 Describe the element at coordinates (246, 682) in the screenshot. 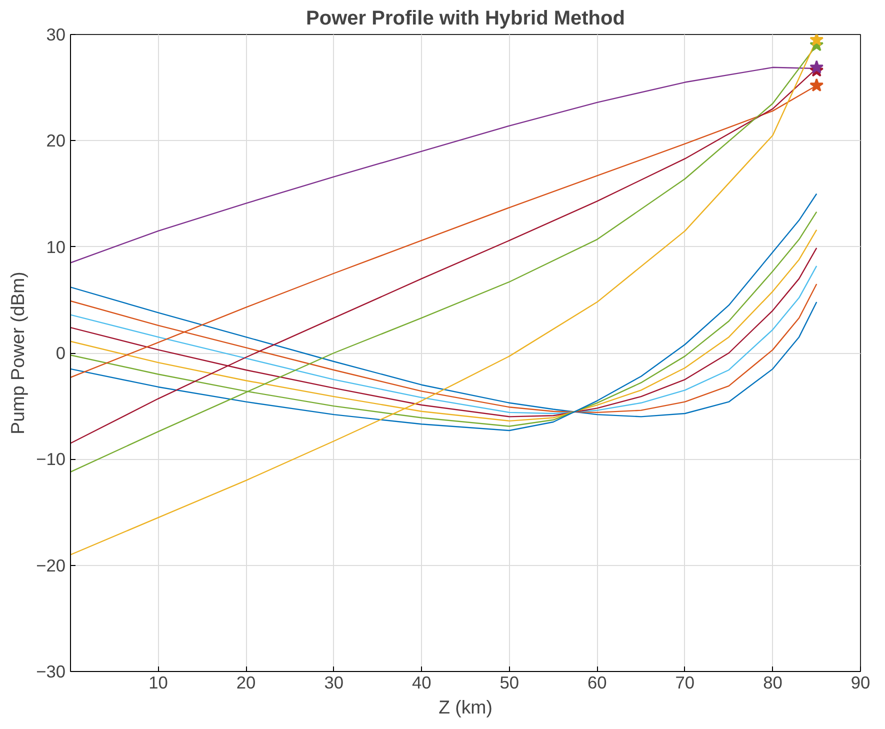

I see `x-tick-label: 20` at that location.